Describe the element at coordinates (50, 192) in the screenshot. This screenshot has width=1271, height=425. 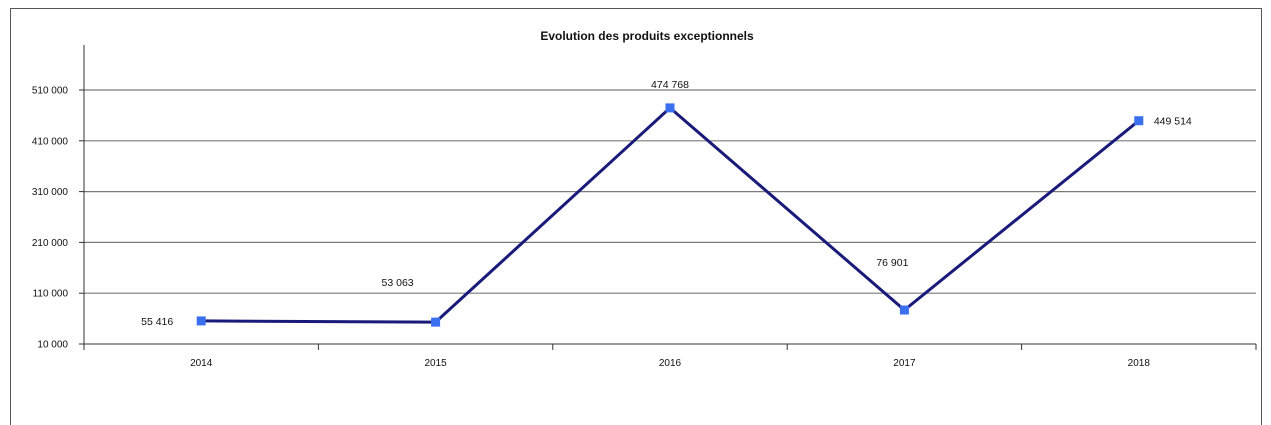
I see `y-tick-label: 310 000` at that location.